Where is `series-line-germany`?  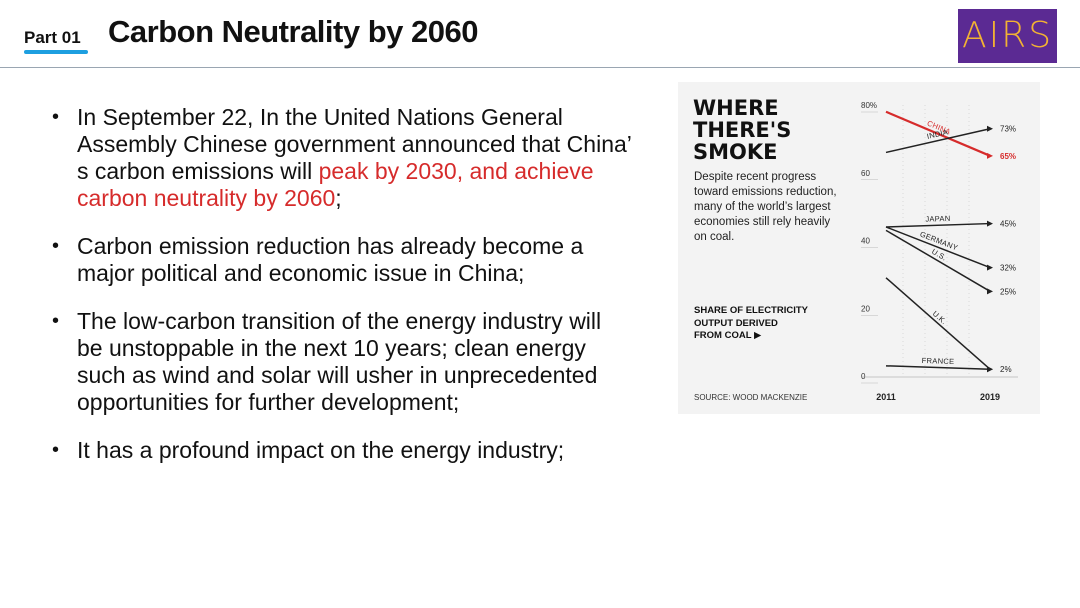
series-line-germany is located at coordinates (938, 247).